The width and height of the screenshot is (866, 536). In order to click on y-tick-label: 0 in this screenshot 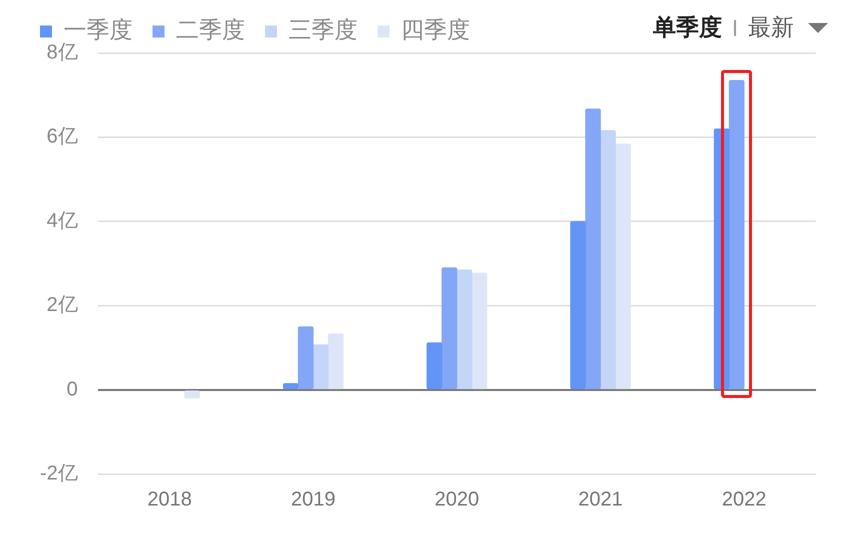, I will do `click(72, 389)`.